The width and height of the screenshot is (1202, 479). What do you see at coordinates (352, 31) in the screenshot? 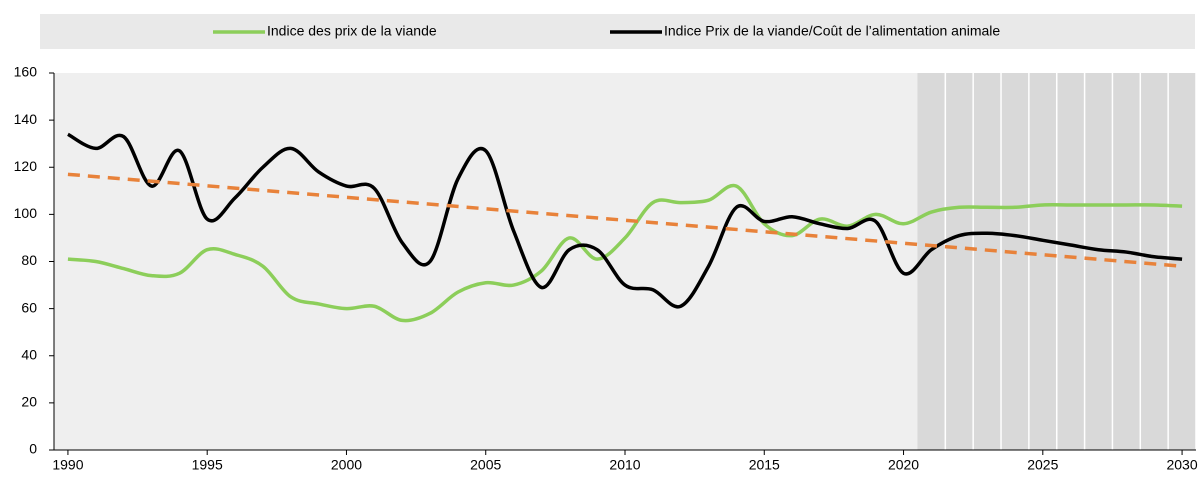
I see `legend-label: Indice des prix de la viande` at bounding box center [352, 31].